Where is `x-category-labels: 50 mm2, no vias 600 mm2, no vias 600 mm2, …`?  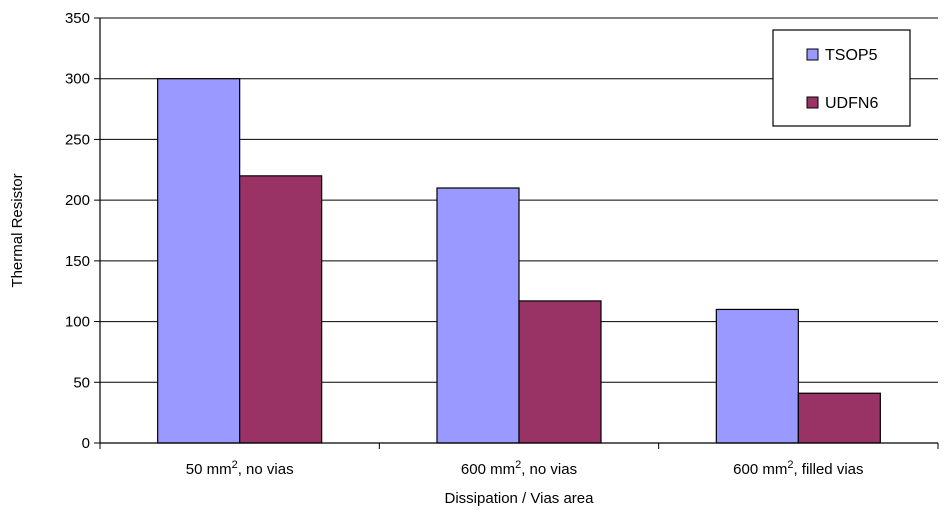 x-category-labels: 50 mm2, no vias 600 mm2, no vias 600 mm2, … is located at coordinates (525, 468).